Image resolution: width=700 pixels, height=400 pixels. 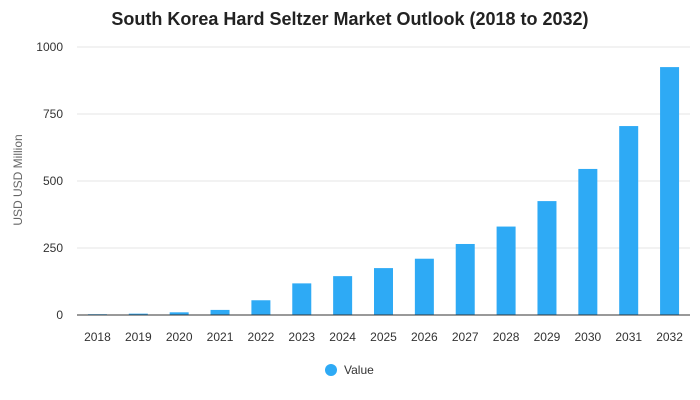 I want to click on x-tick-label: 2020, so click(x=179, y=337).